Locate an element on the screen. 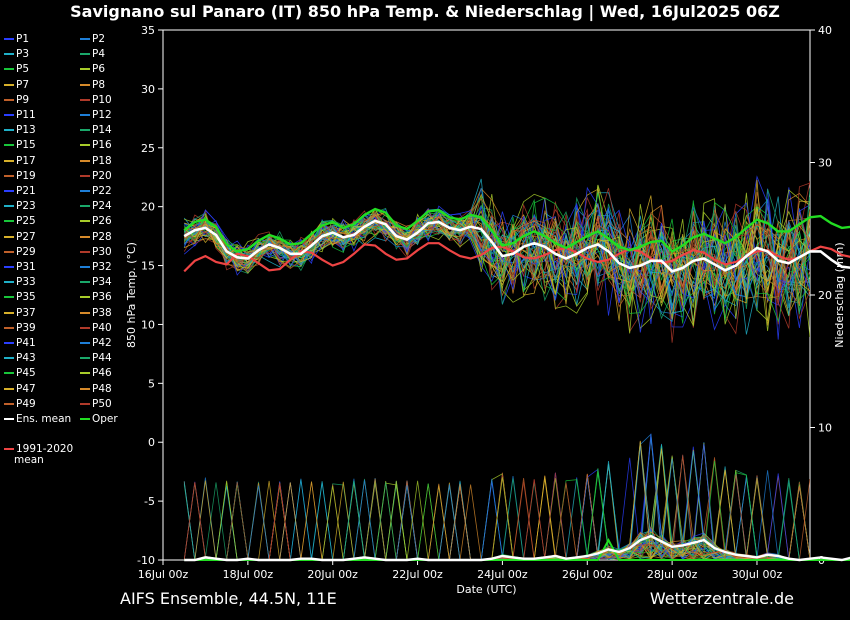  legend-label: P18 is located at coordinates (102, 160).